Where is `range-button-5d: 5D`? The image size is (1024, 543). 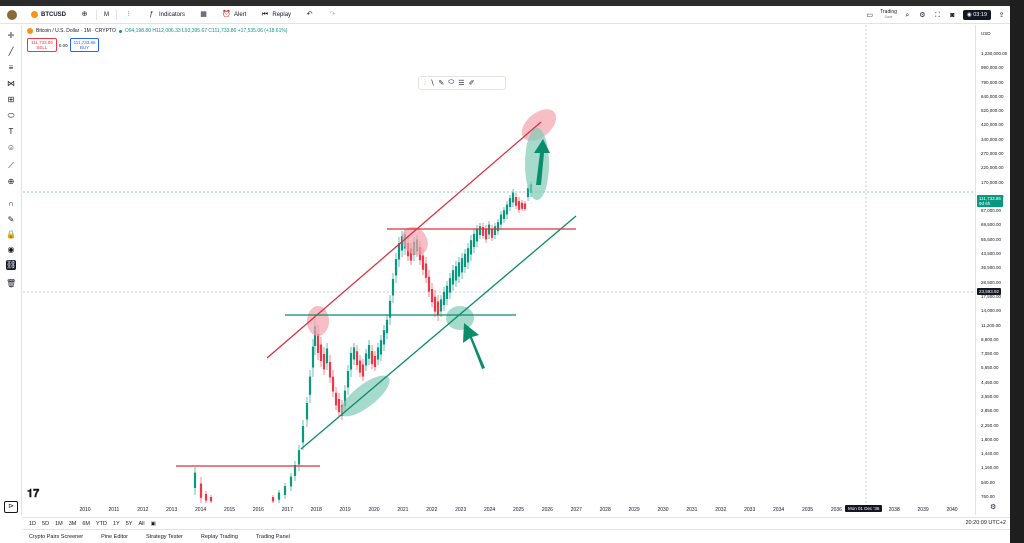 range-button-5d: 5D is located at coordinates (46, 523).